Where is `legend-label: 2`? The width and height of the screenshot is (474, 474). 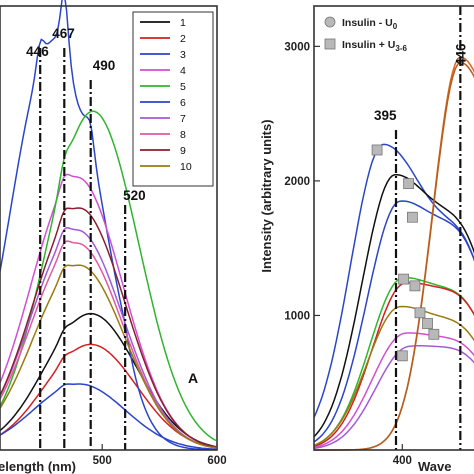 legend-label: 2 is located at coordinates (183, 39).